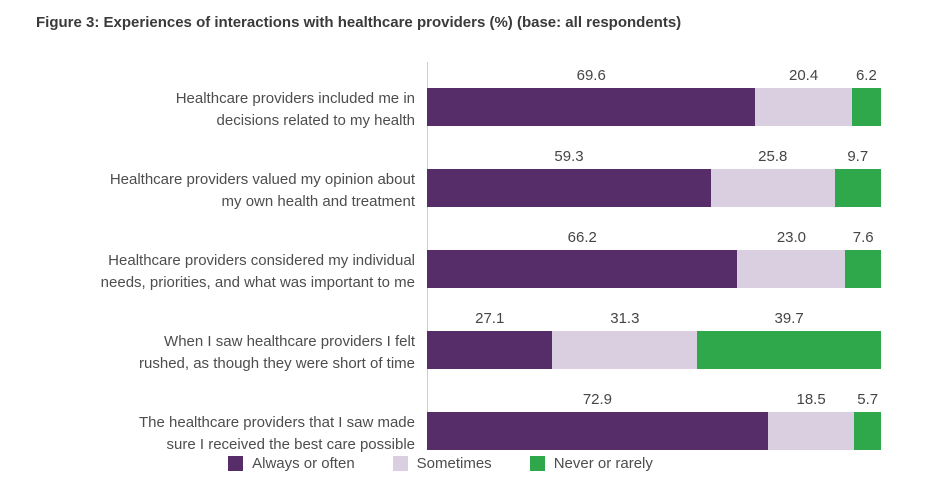 This screenshot has width=951, height=492. I want to click on value-label-row: 27.1 31.3 39.7, so click(654, 318).